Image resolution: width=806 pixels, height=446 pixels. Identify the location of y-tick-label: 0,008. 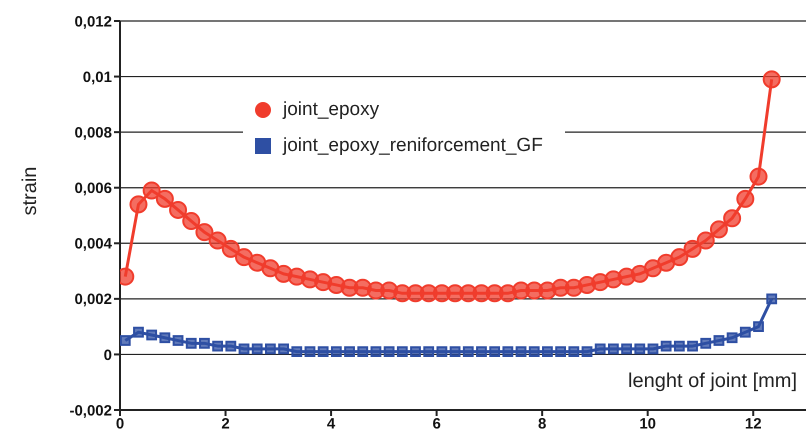
(93, 133).